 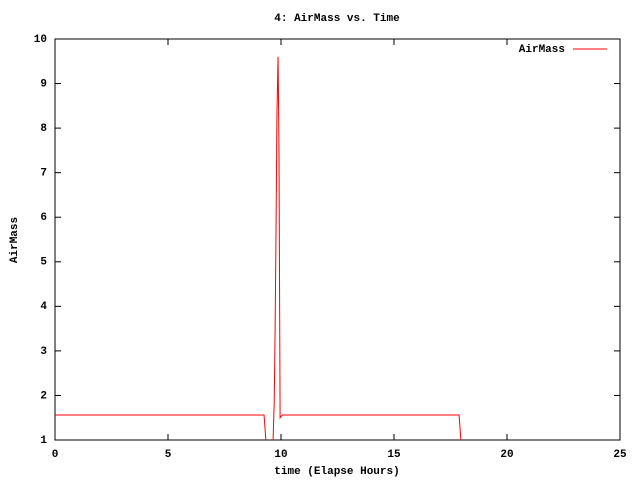 I want to click on x-tick-label: 25, so click(x=620, y=455).